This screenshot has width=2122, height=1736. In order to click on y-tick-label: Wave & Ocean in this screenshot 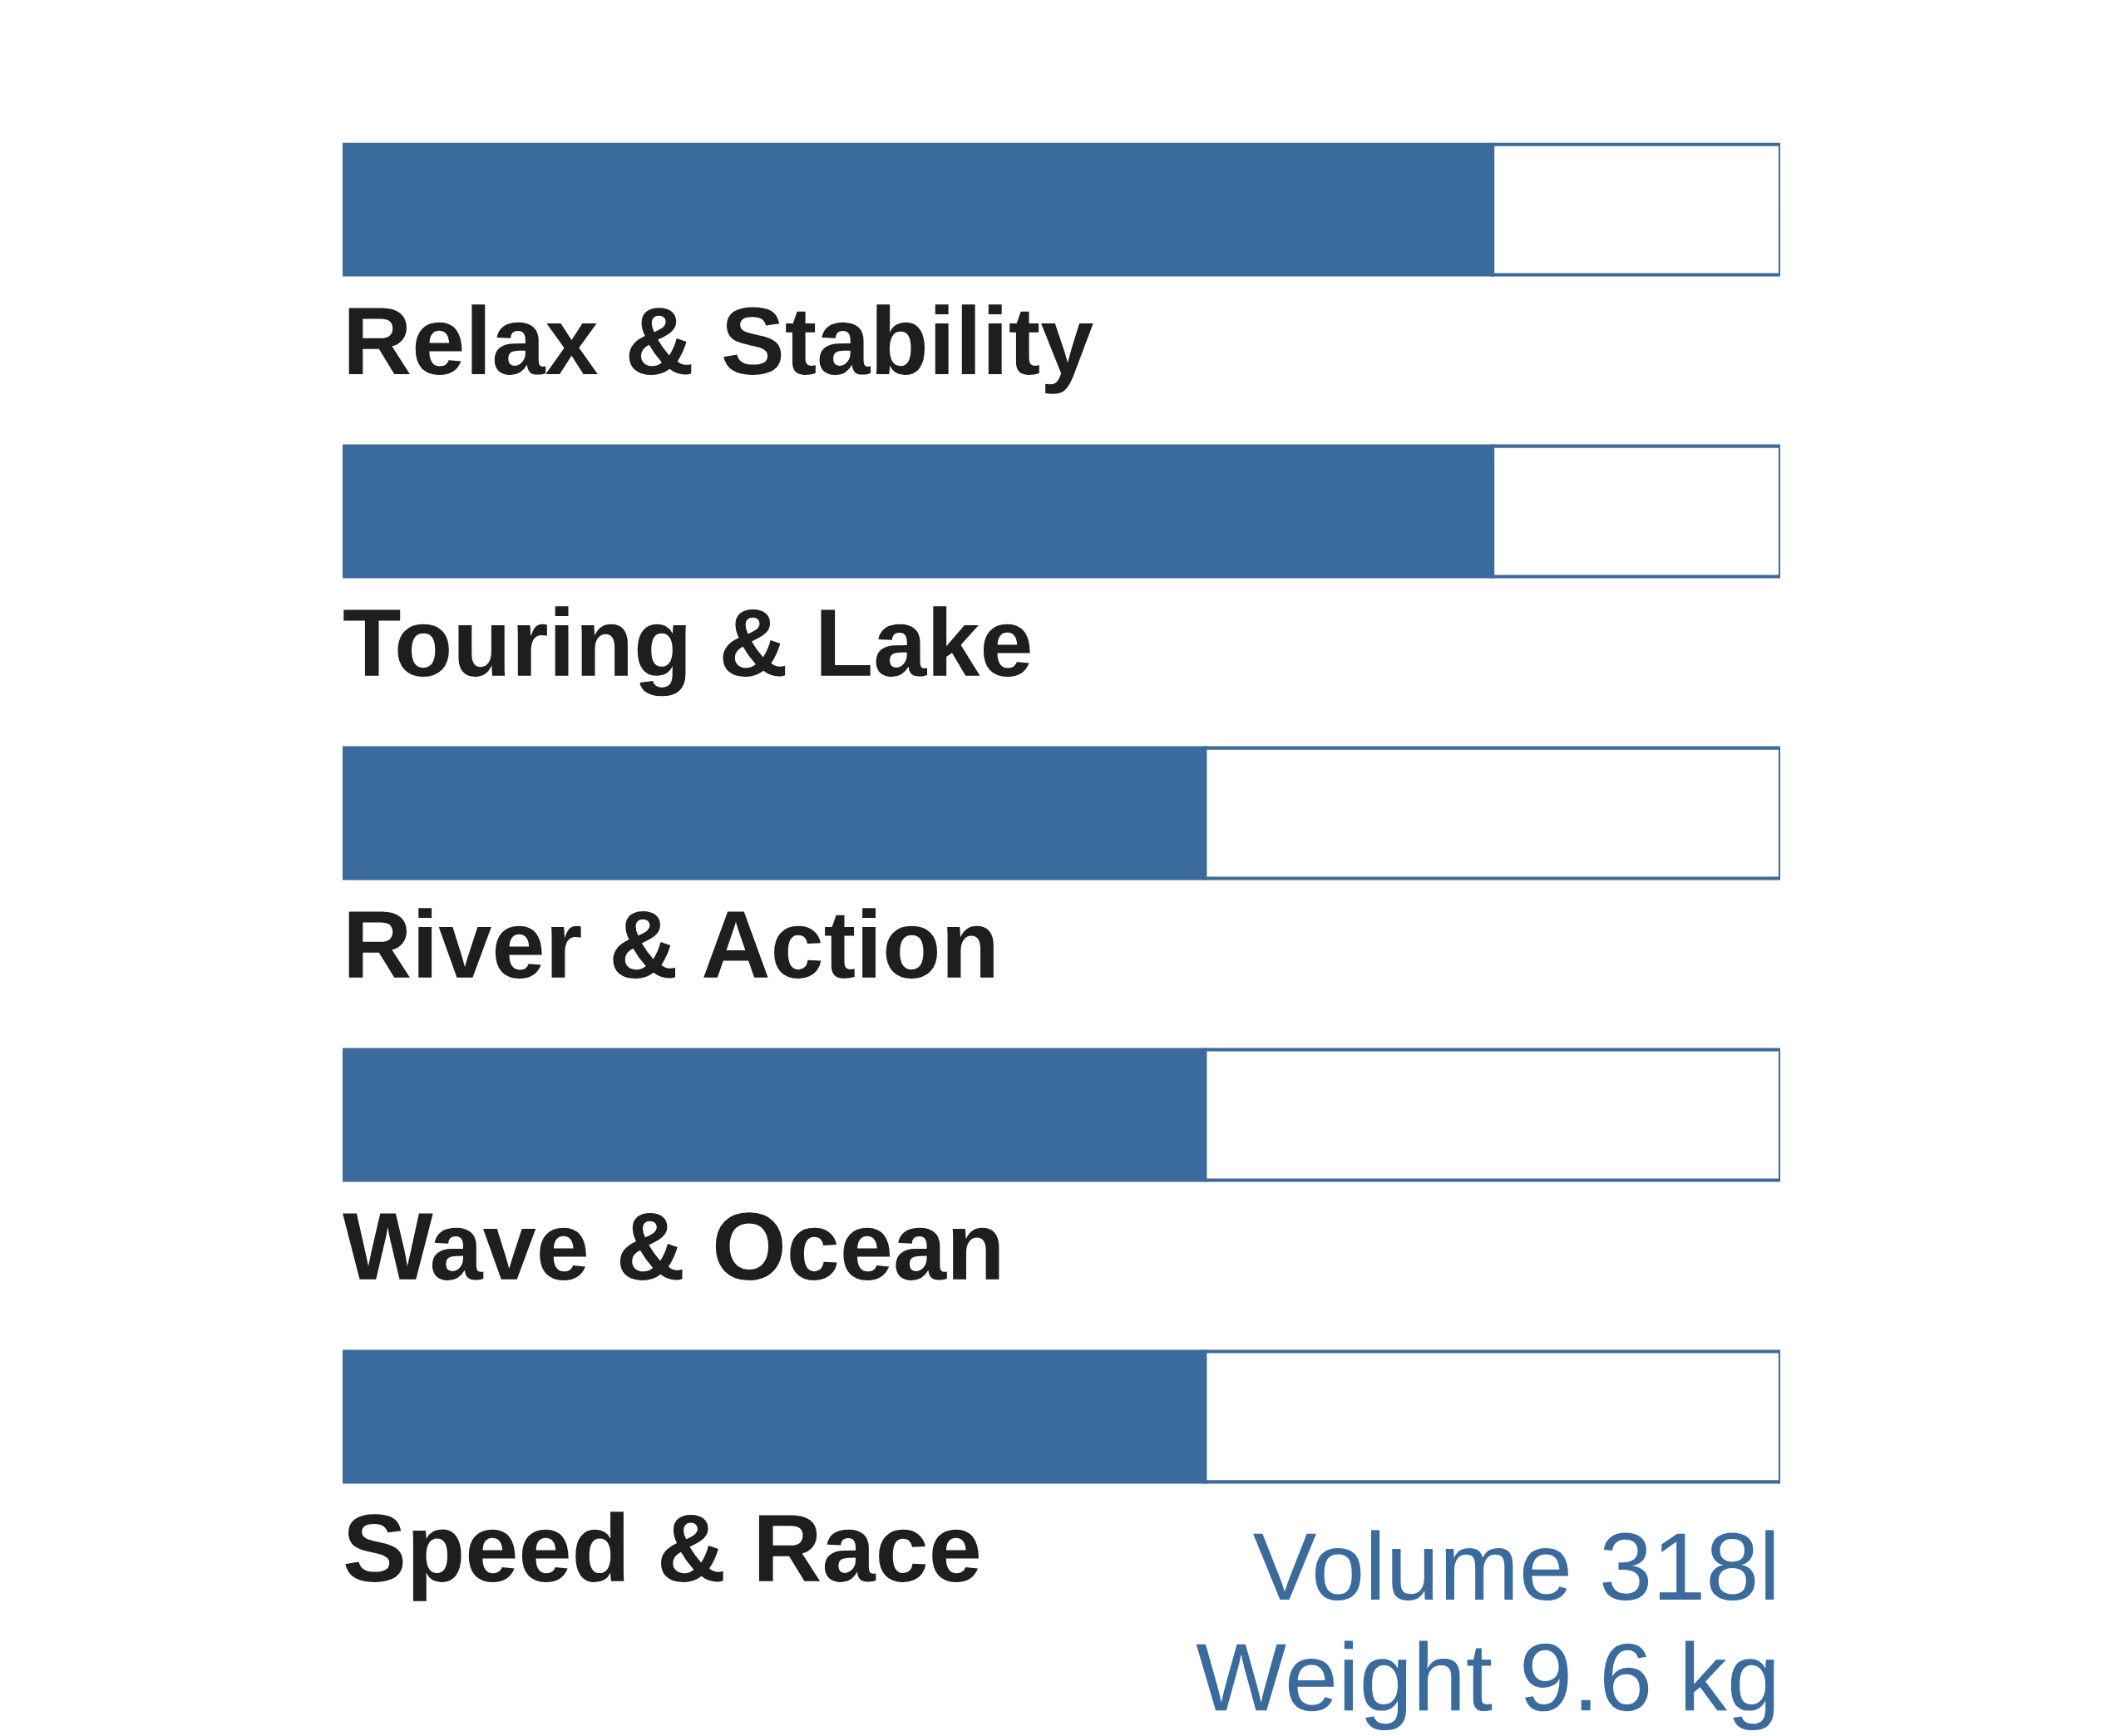, I will do `click(671, 1246)`.